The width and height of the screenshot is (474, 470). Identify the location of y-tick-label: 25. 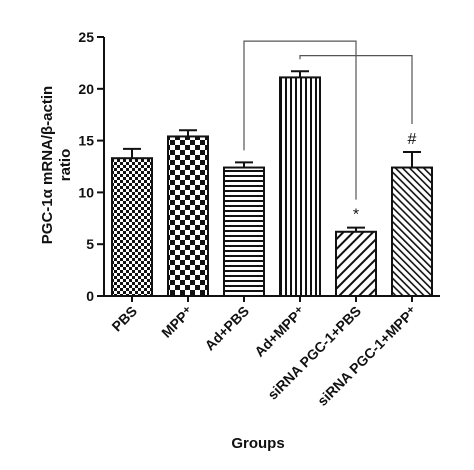
(86, 37).